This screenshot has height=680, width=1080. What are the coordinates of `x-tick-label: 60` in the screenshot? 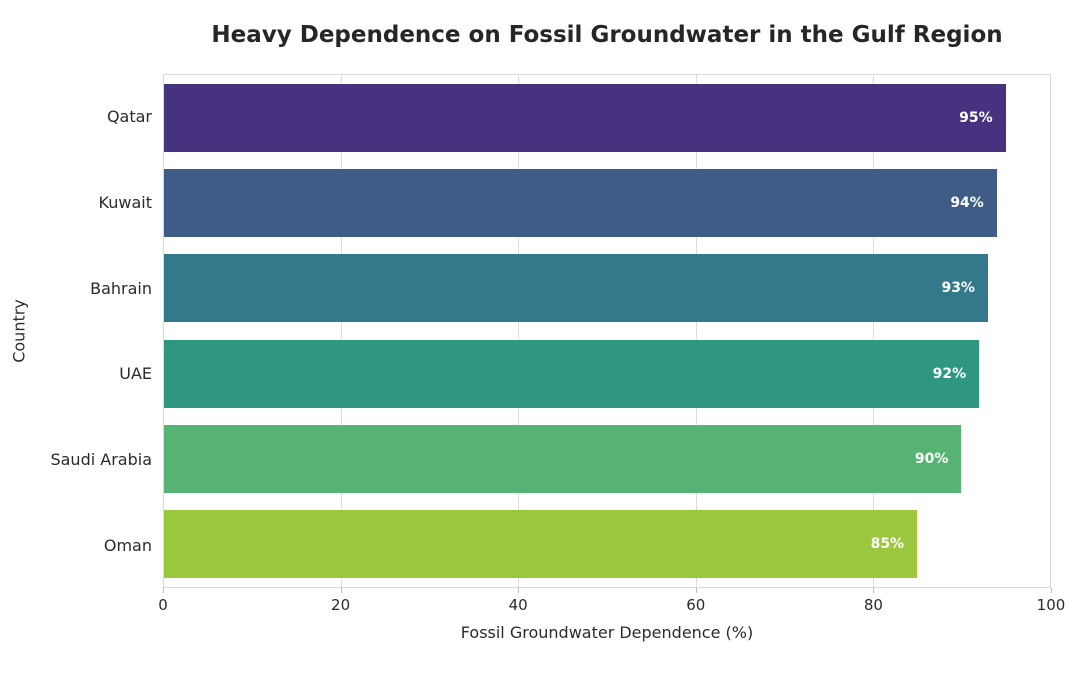 It's located at (696, 605).